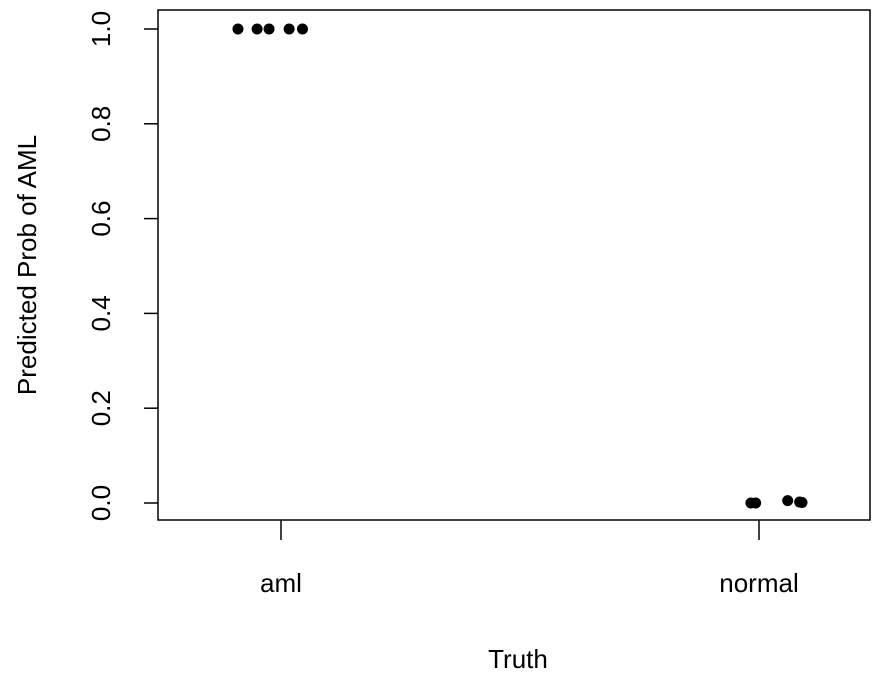  Describe the element at coordinates (101, 503) in the screenshot. I see `y-tick-label: 0.0` at that location.